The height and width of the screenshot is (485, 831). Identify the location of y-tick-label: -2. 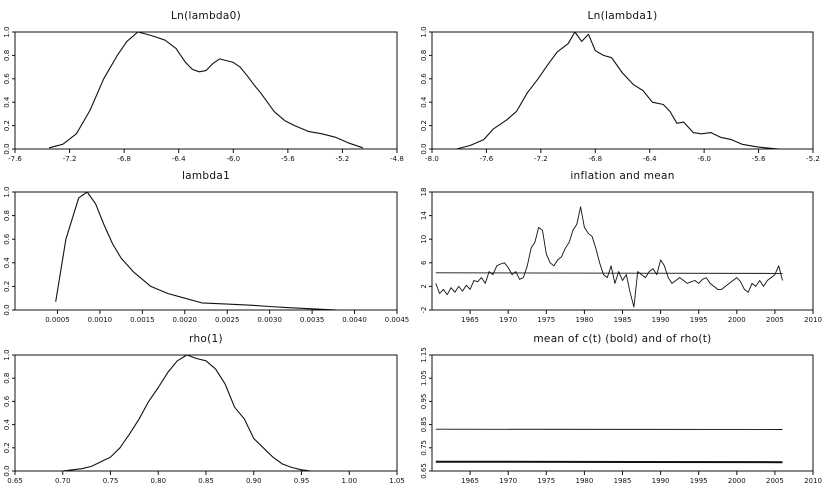
(424, 310).